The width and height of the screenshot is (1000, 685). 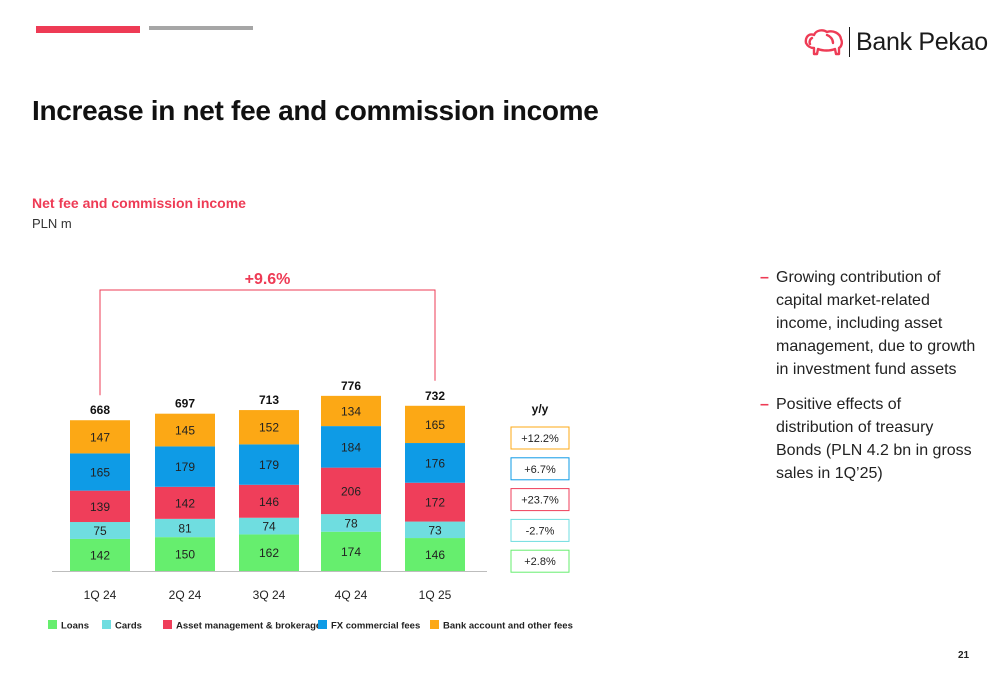 I want to click on data-label: 206, so click(x=351, y=491).